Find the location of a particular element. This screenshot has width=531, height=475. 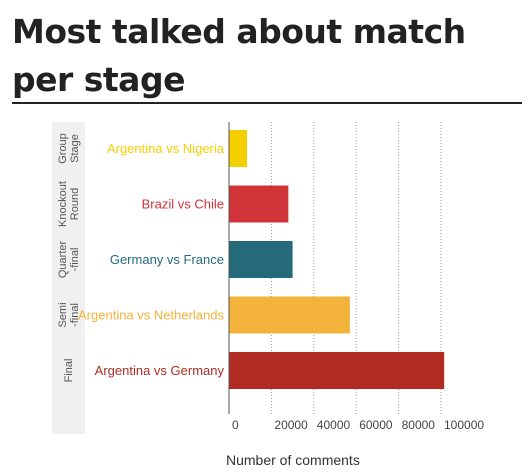

x-axis-label: Number of comments is located at coordinates (293, 460).